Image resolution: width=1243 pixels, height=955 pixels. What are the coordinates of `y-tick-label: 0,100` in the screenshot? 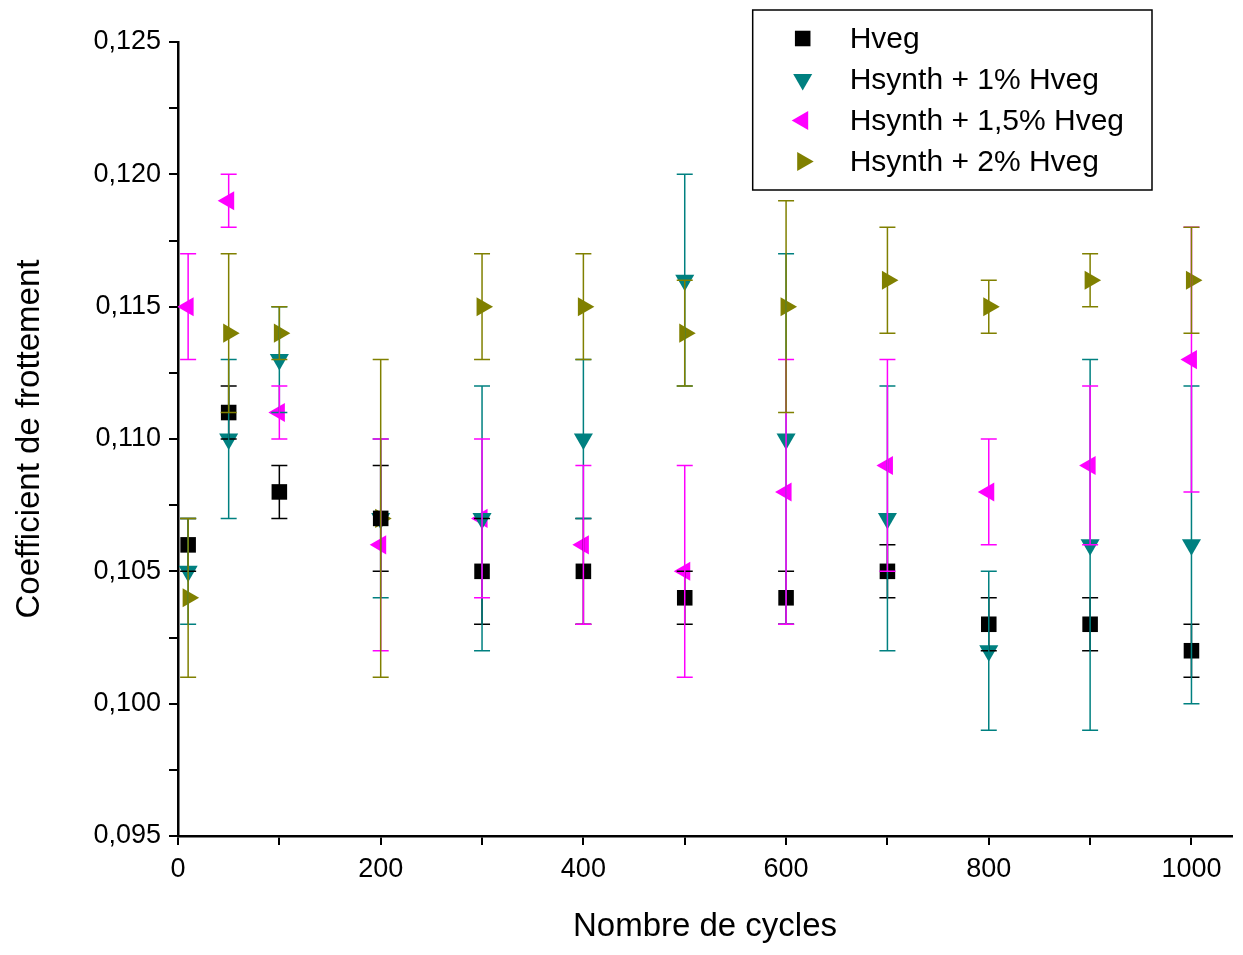 It's located at (127, 702).